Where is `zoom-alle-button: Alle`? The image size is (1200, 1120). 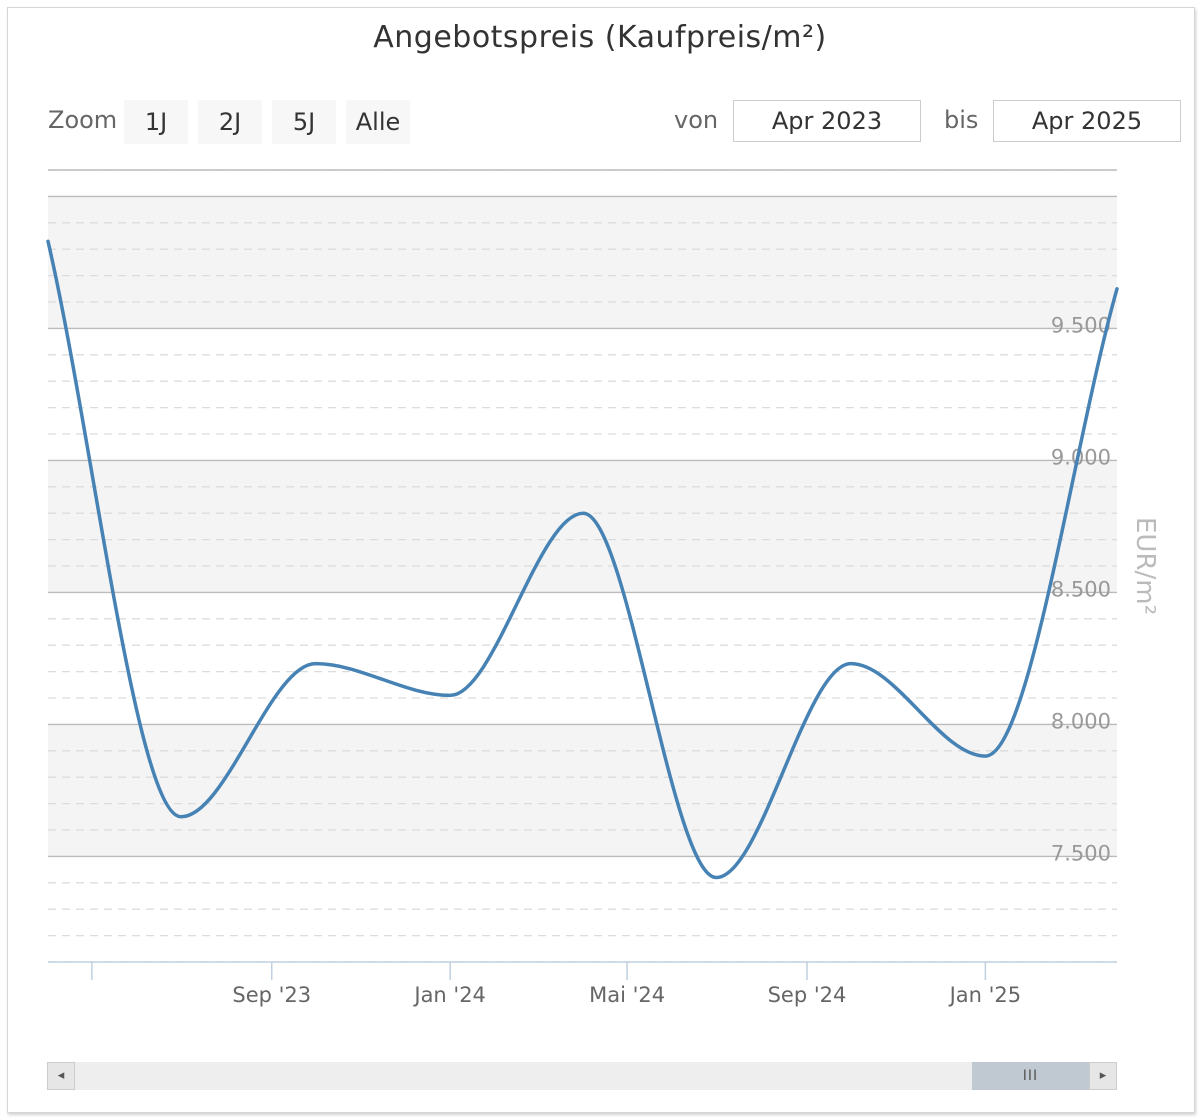
zoom-alle-button: Alle is located at coordinates (378, 122).